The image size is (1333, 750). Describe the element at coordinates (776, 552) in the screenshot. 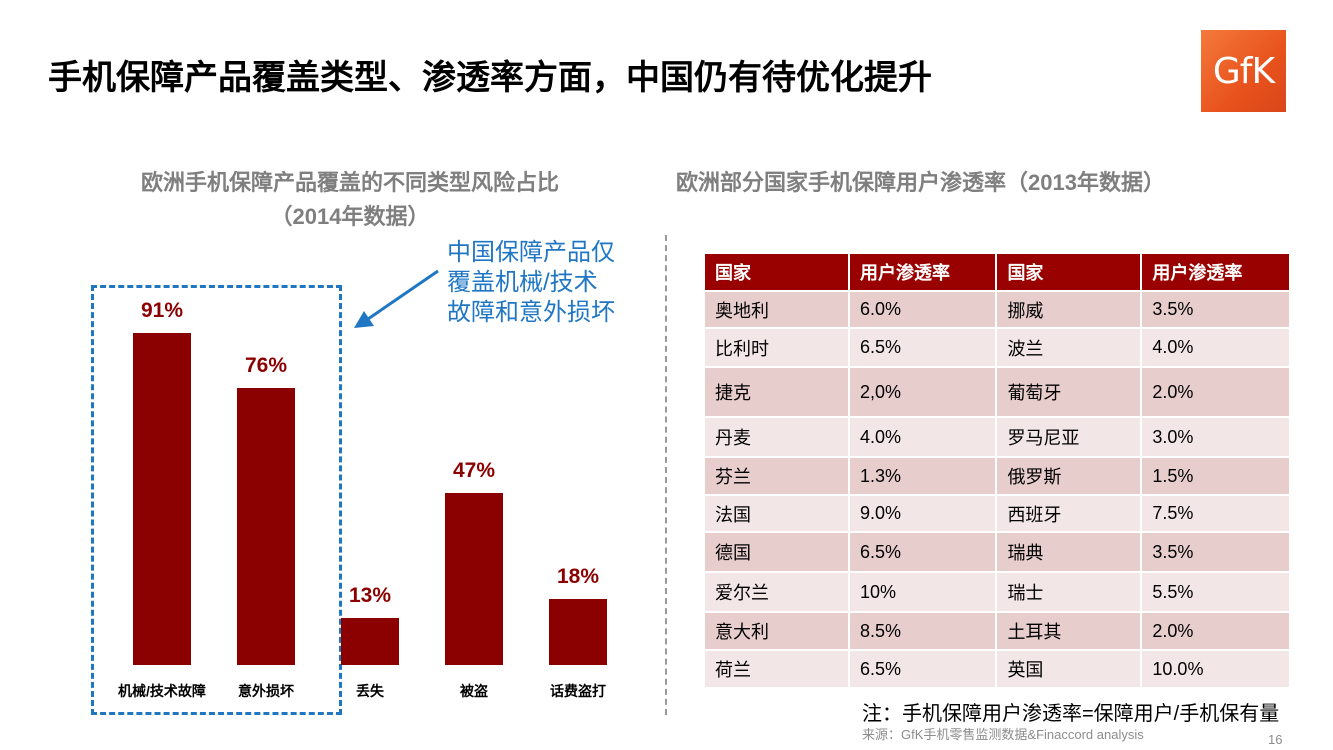

I see `country-cell: 德国` at that location.